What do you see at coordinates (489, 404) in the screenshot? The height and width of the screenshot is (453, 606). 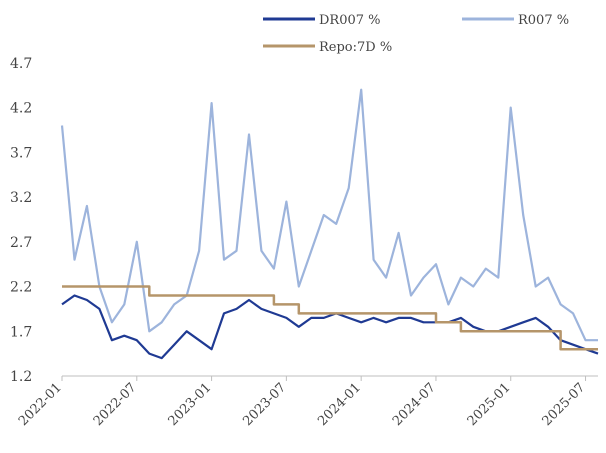 I see `x-tick-label: 2025-01` at bounding box center [489, 404].